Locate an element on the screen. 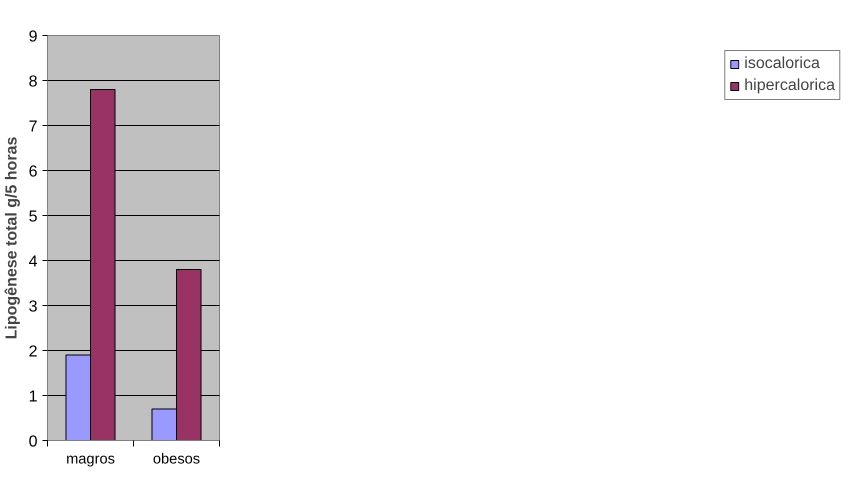  y-tick-label: 2 is located at coordinates (33, 352).